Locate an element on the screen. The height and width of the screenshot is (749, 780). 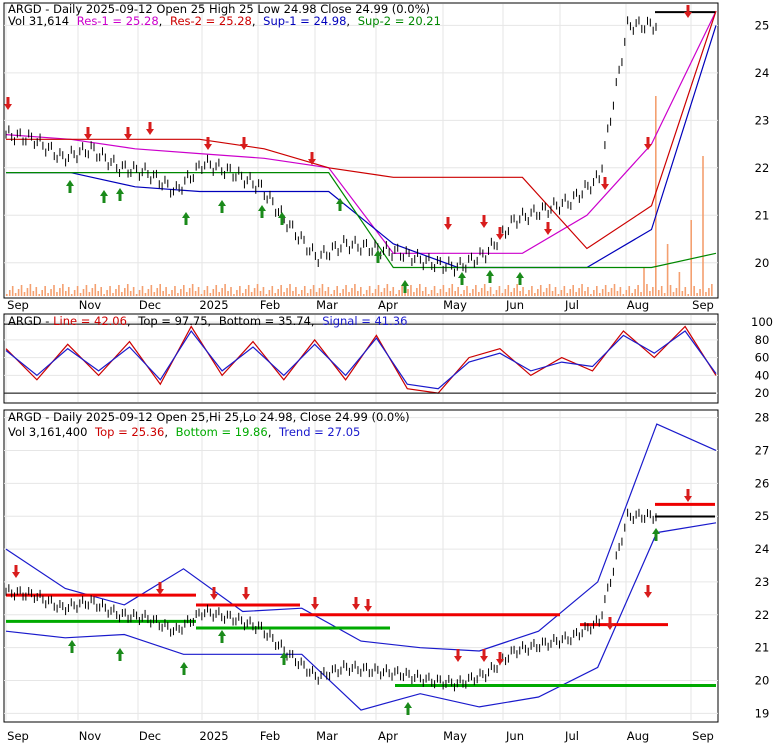
stoch-bottom-label: Bottom = 35.74 is located at coordinates (265, 321).